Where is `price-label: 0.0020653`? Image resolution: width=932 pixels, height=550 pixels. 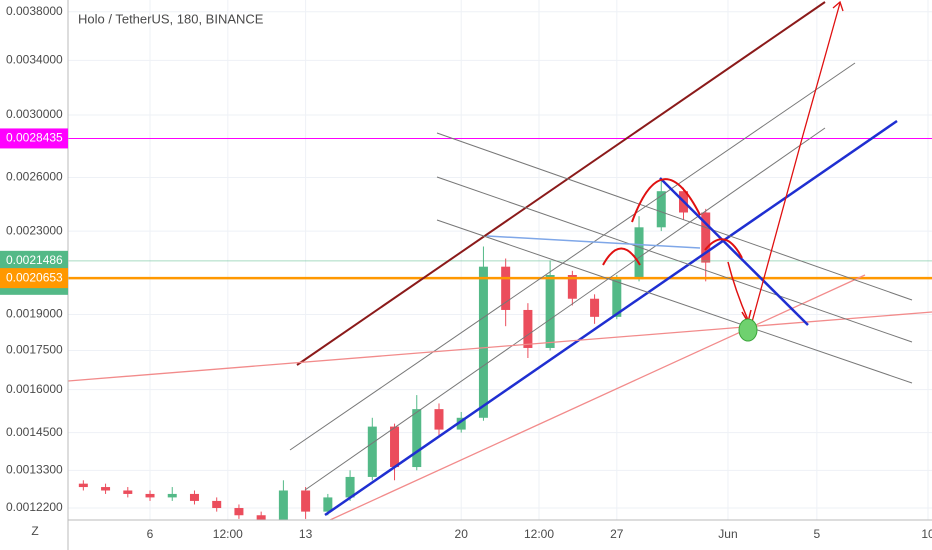 price-label: 0.0020653 is located at coordinates (34, 277).